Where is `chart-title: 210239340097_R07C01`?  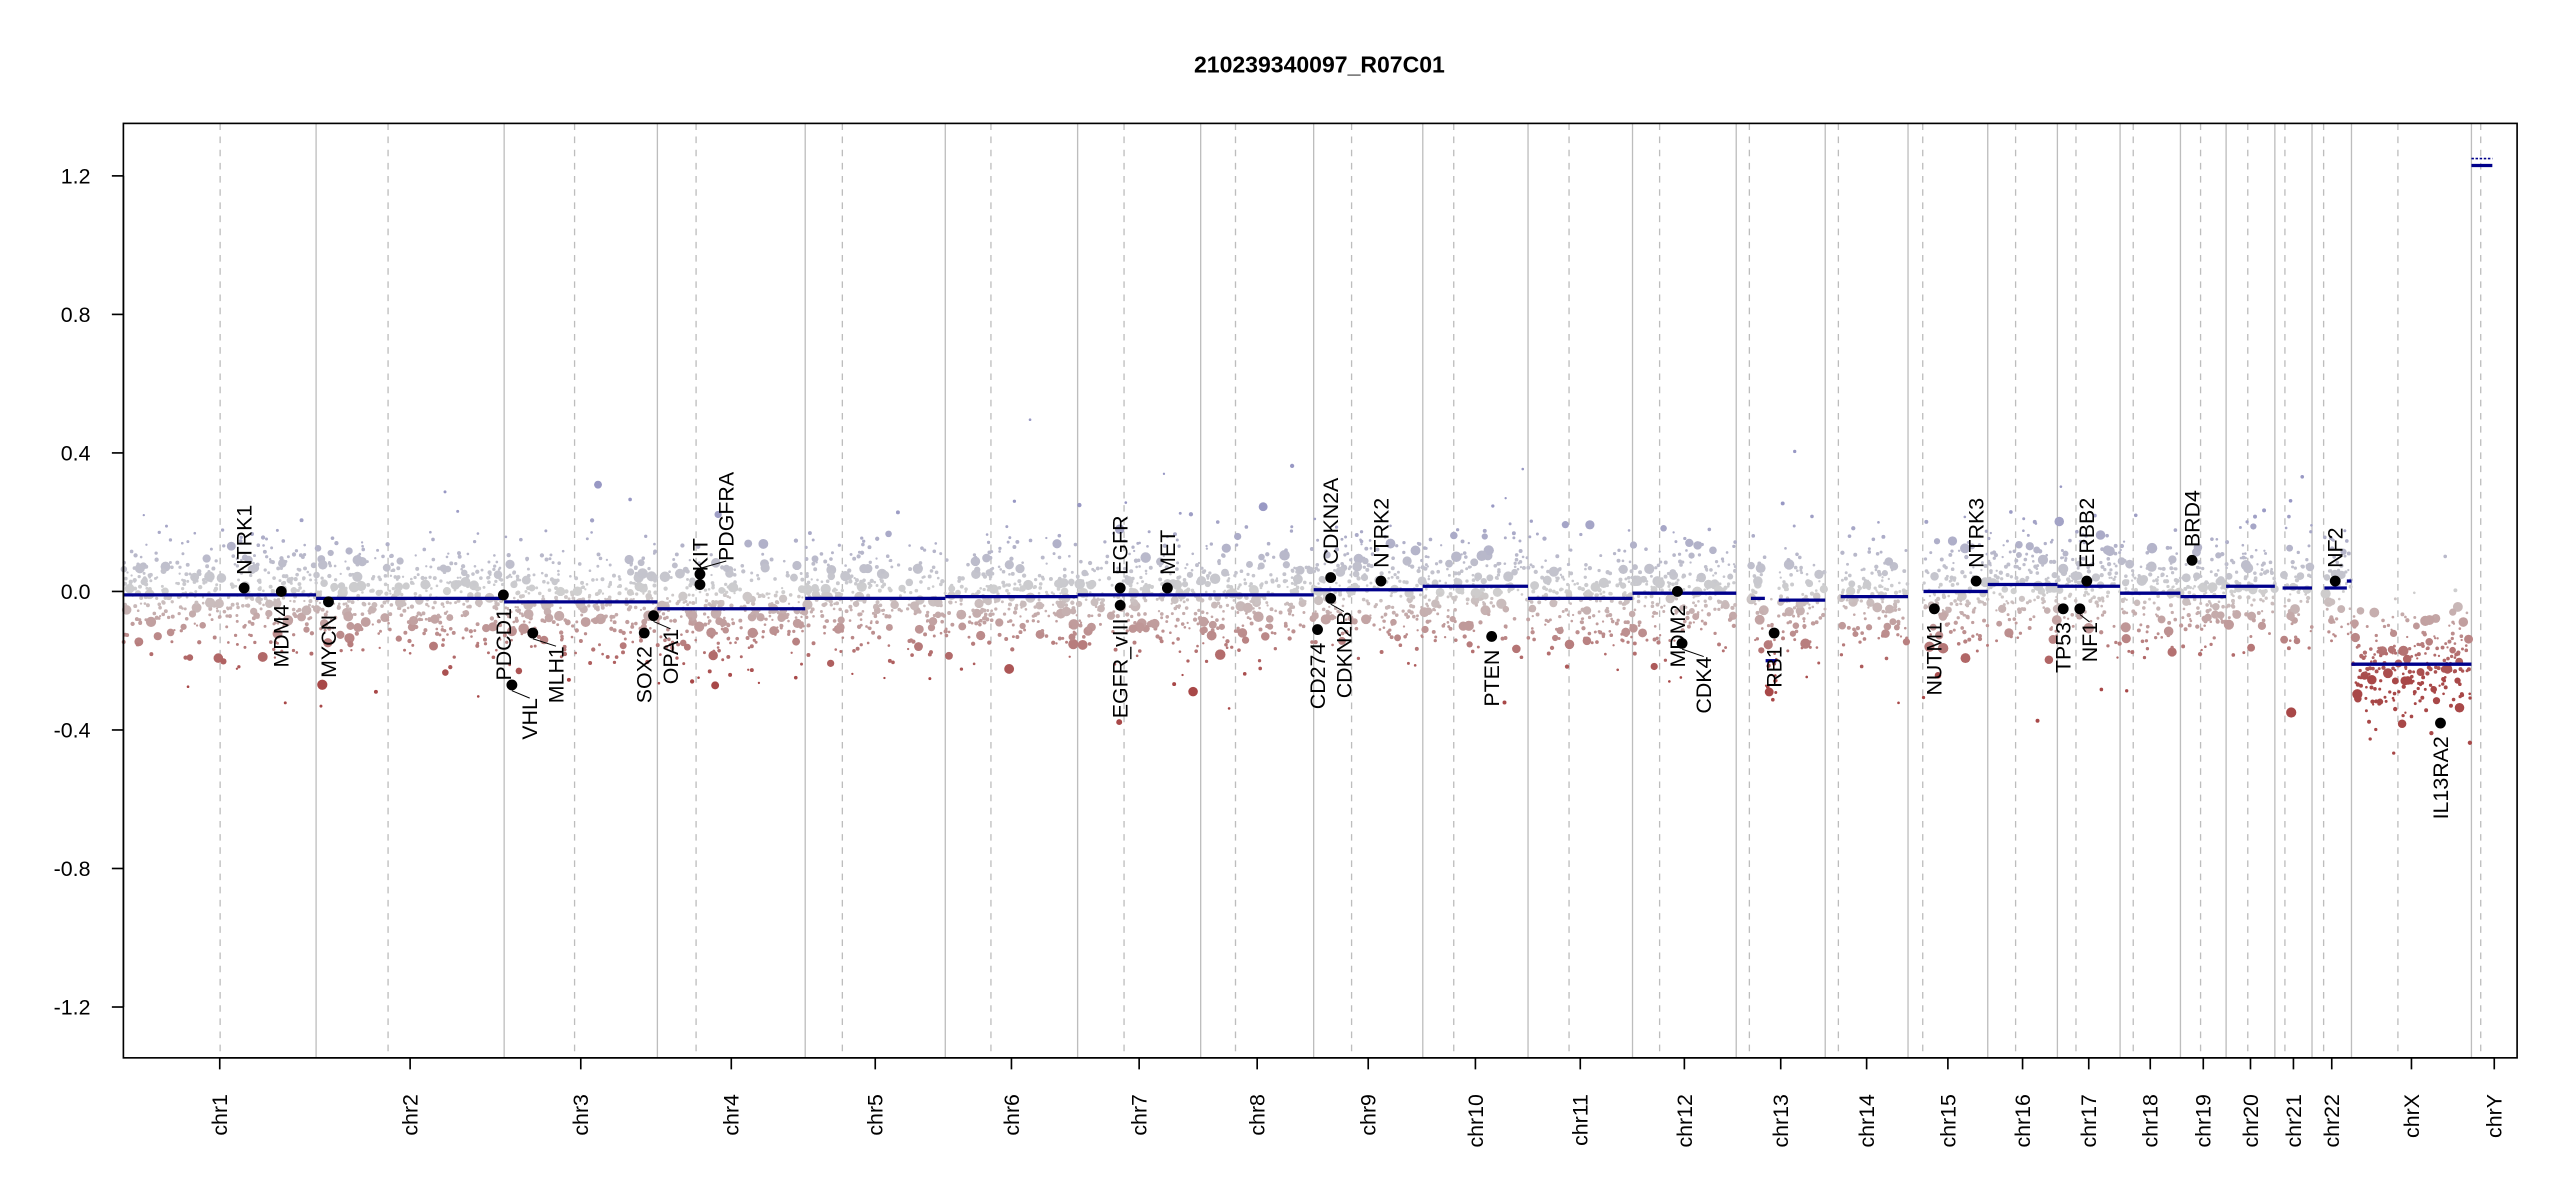 chart-title: 210239340097_R07C01 is located at coordinates (1319, 64).